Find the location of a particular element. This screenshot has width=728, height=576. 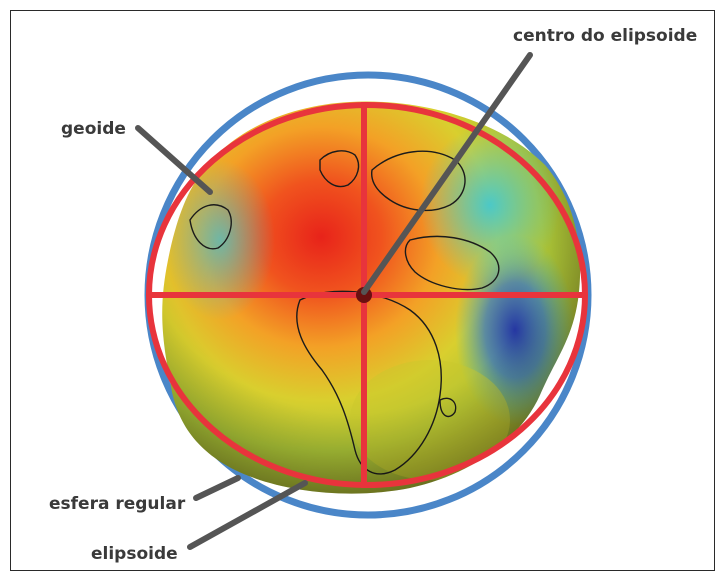

sphere-leader-line is located at coordinates (217, 488).